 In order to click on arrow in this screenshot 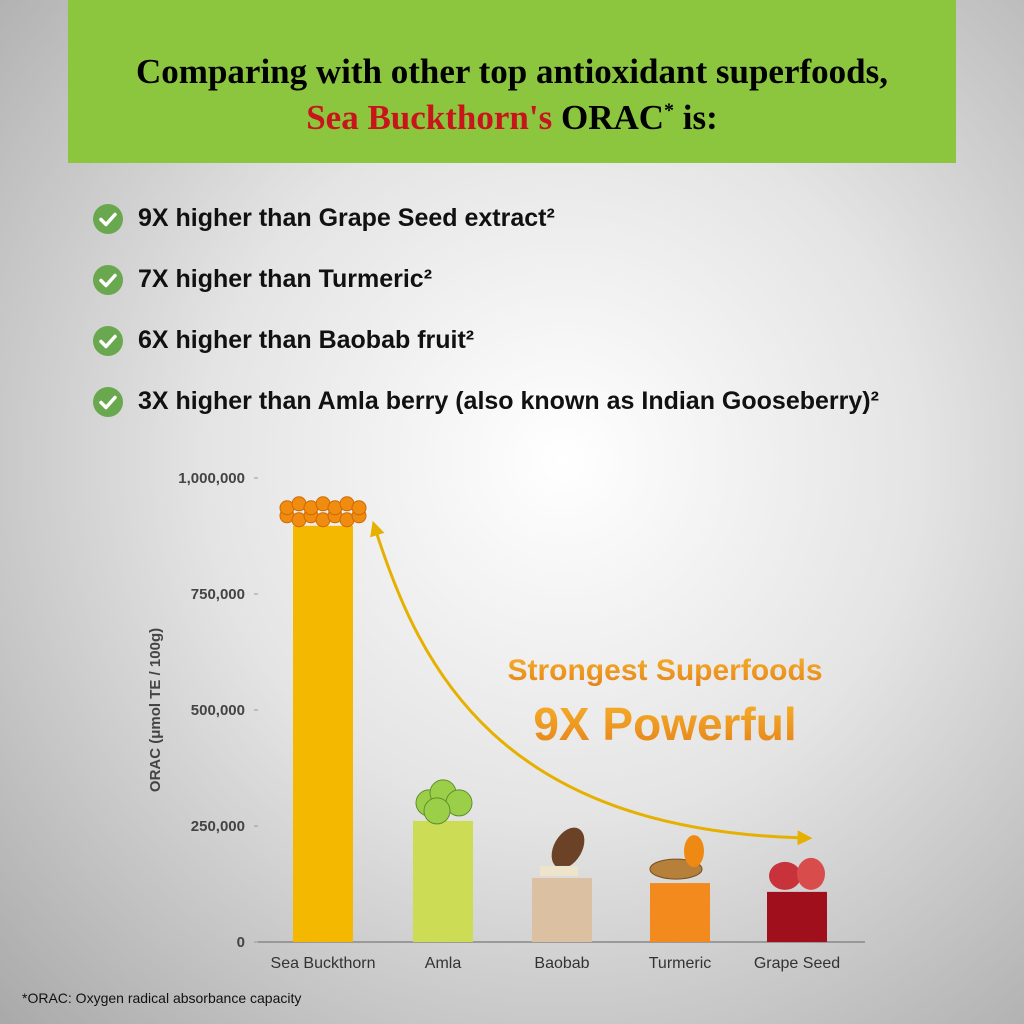, I will do `click(591, 683)`.